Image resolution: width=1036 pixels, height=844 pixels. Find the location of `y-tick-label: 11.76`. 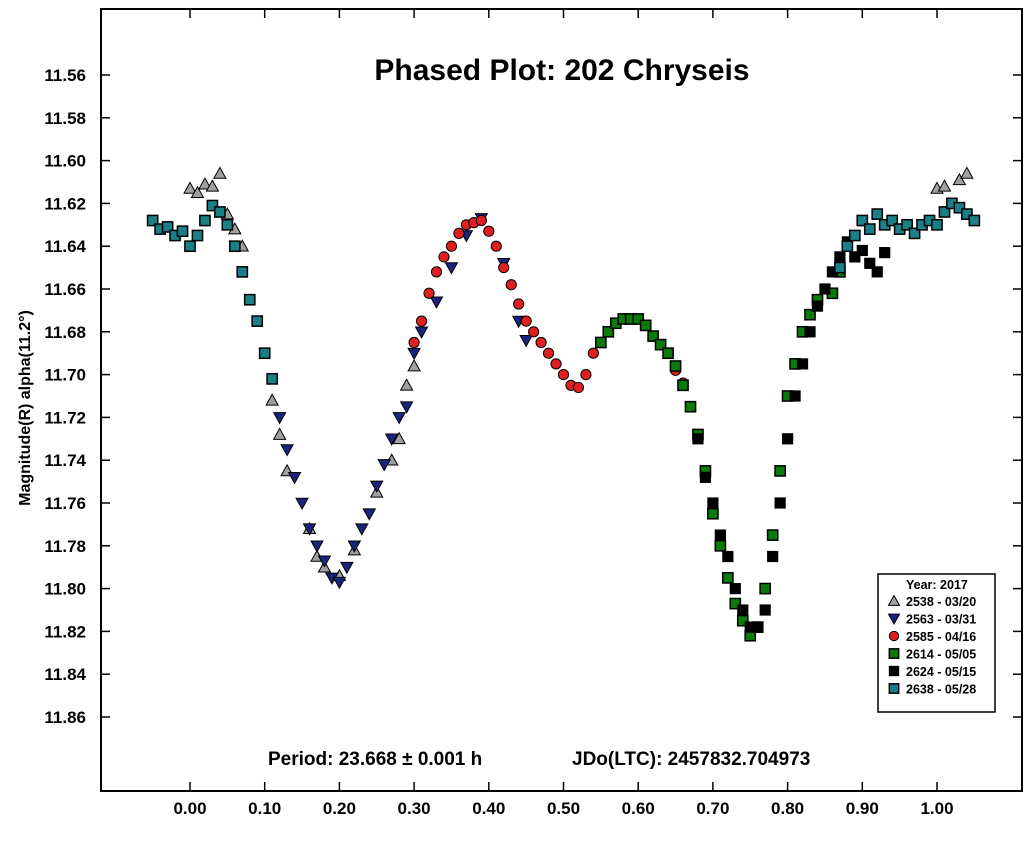

y-tick-label: 11.76 is located at coordinates (65, 503).